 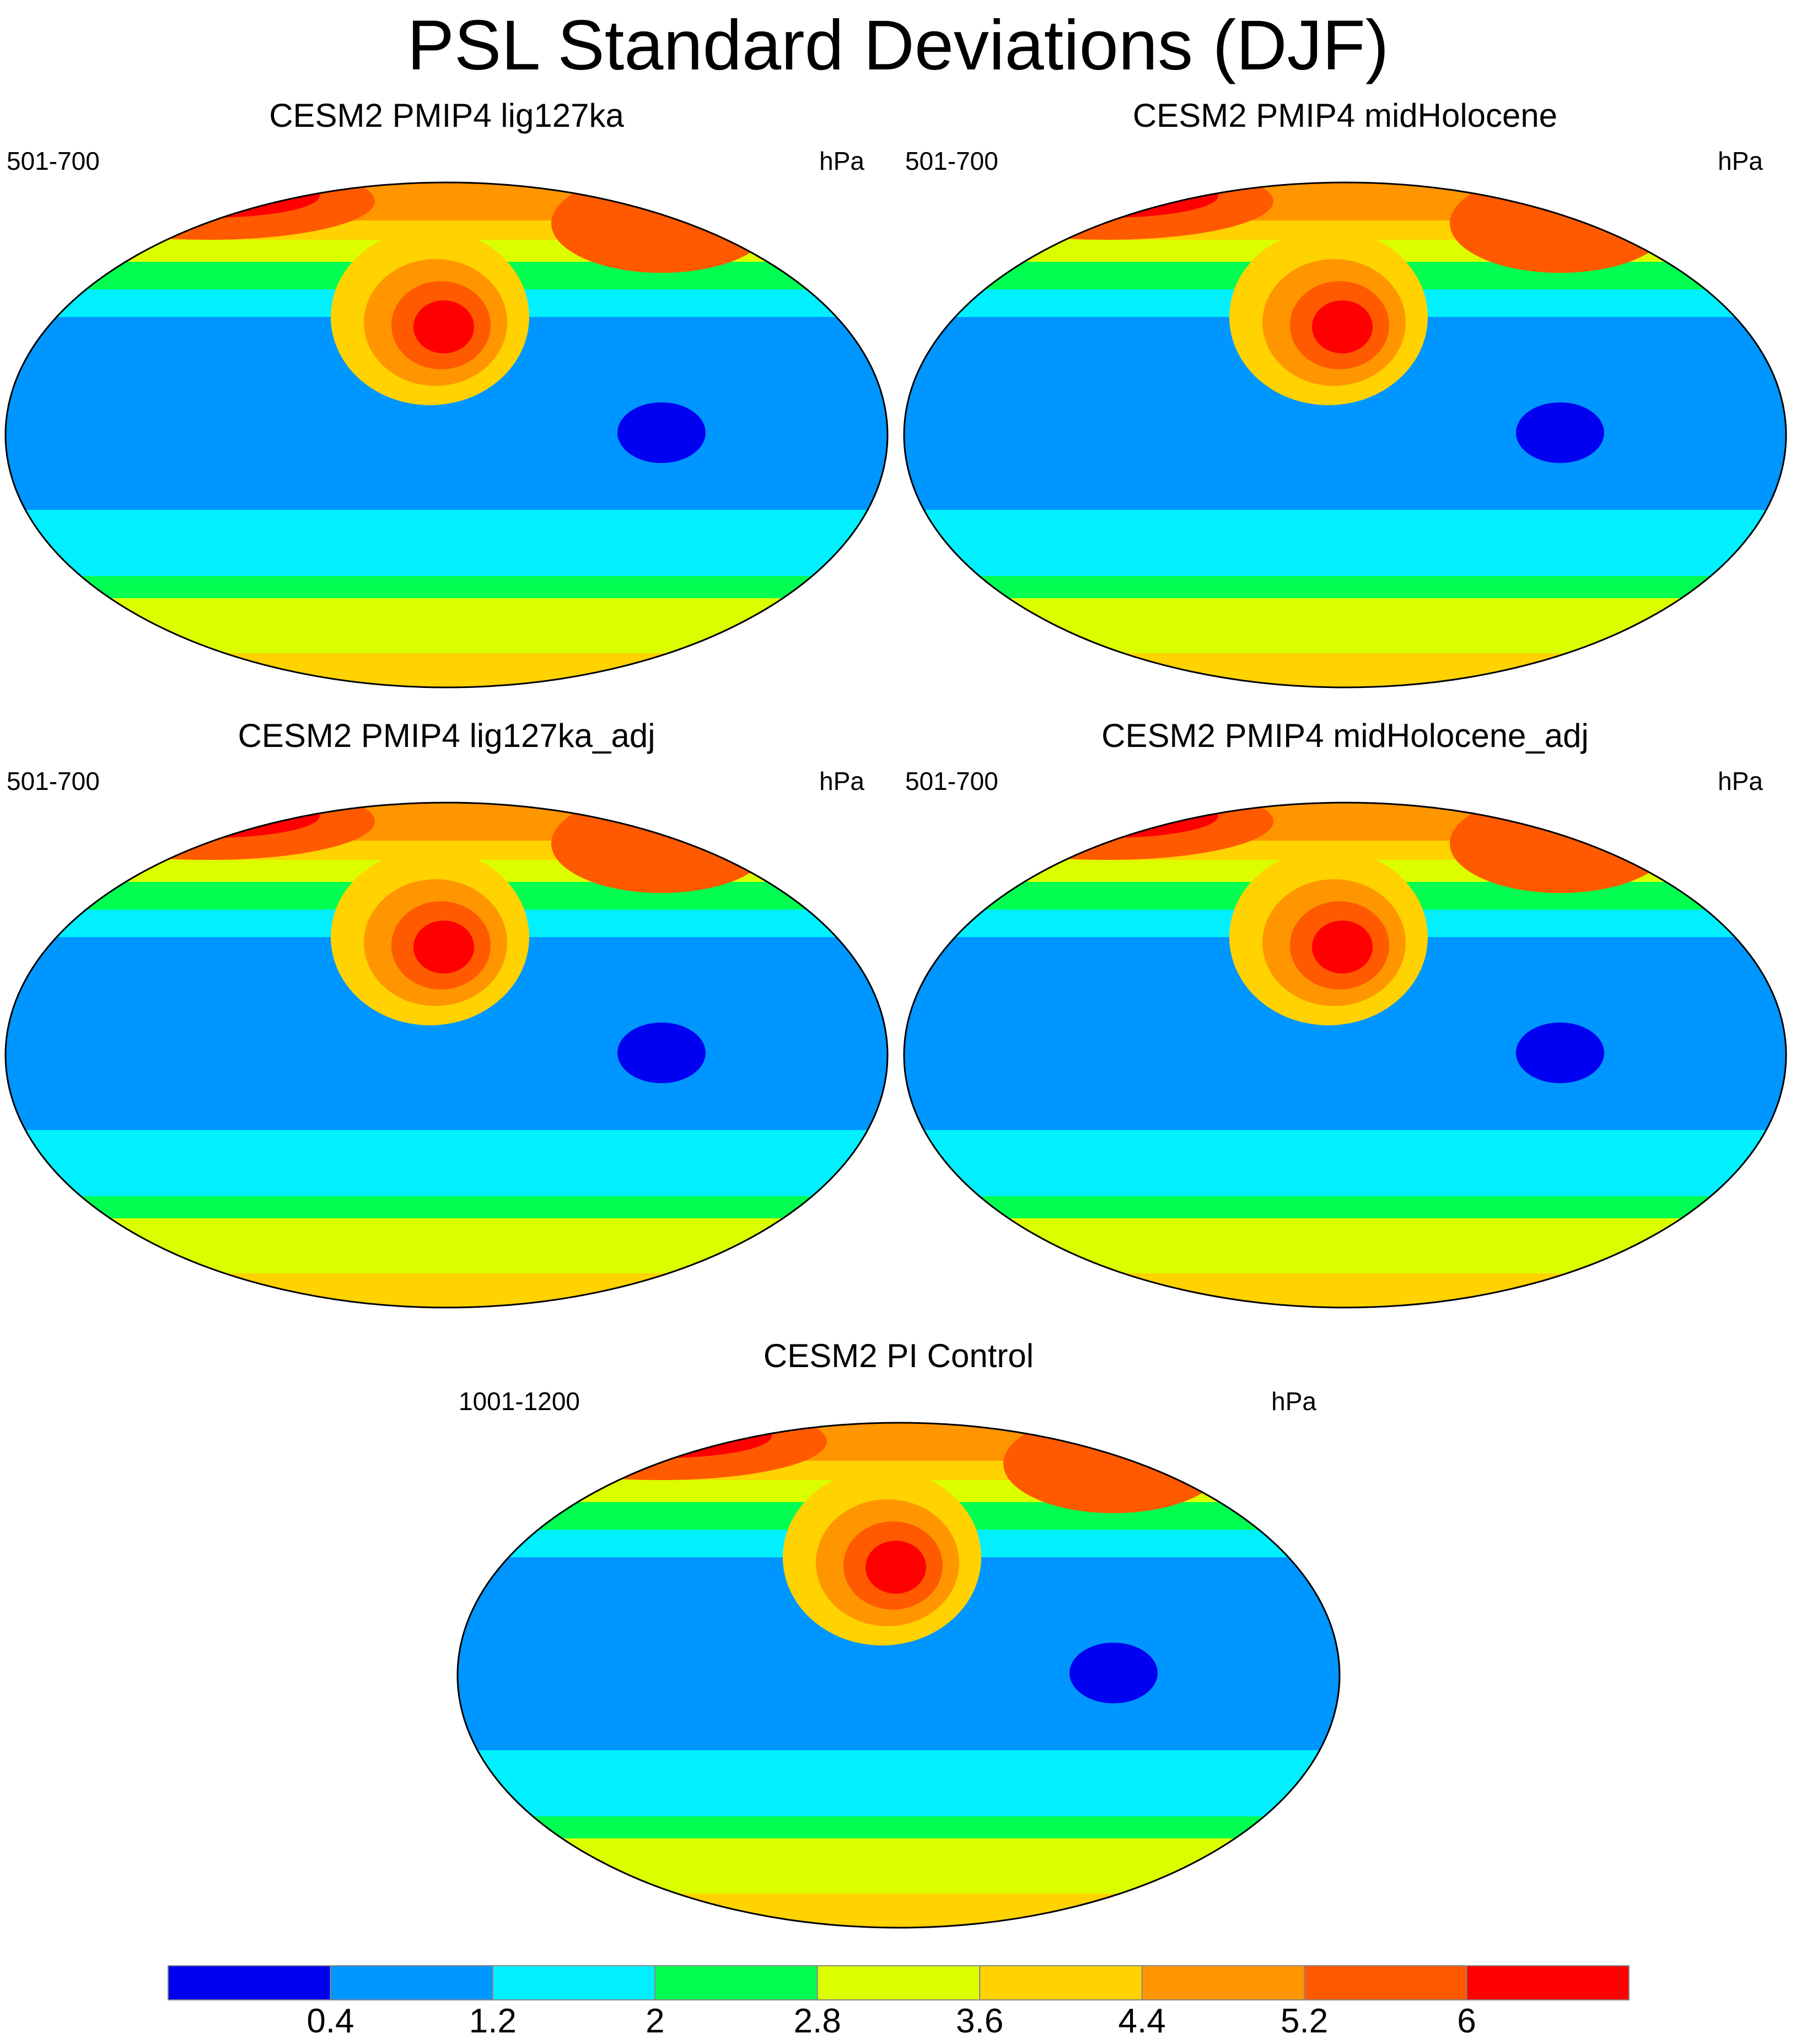 What do you see at coordinates (447, 116) in the screenshot?
I see `panel-title: CESM2 PMIP4 lig127ka` at bounding box center [447, 116].